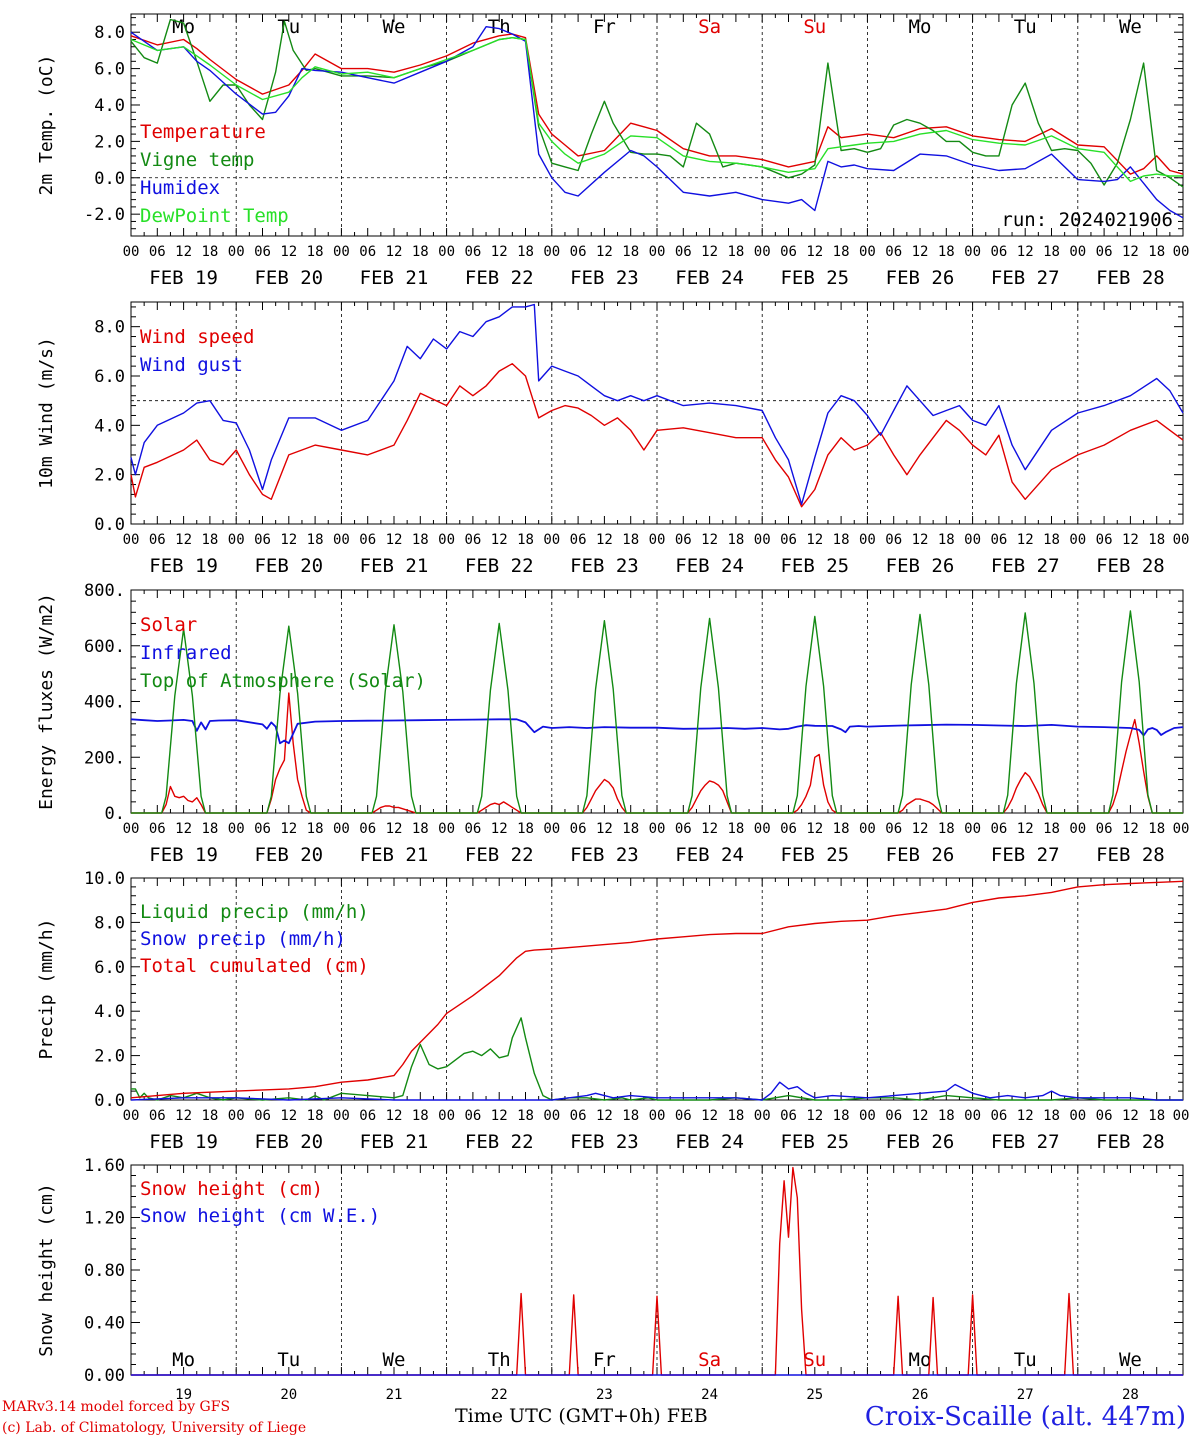 The image size is (1194, 1444). Describe the element at coordinates (183, 1395) in the screenshot. I see `x-day-number: 19` at that location.